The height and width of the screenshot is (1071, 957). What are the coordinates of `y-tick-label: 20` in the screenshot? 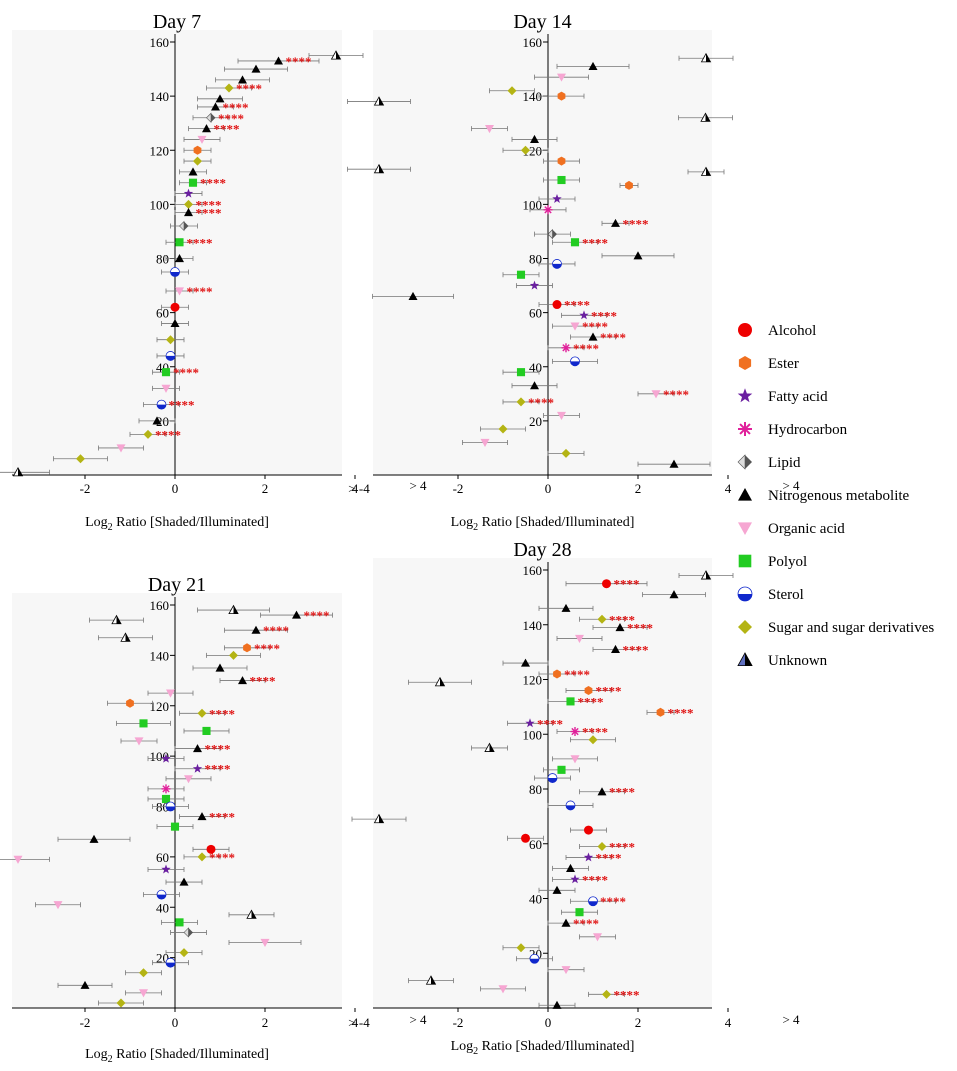 It's located at (535, 421).